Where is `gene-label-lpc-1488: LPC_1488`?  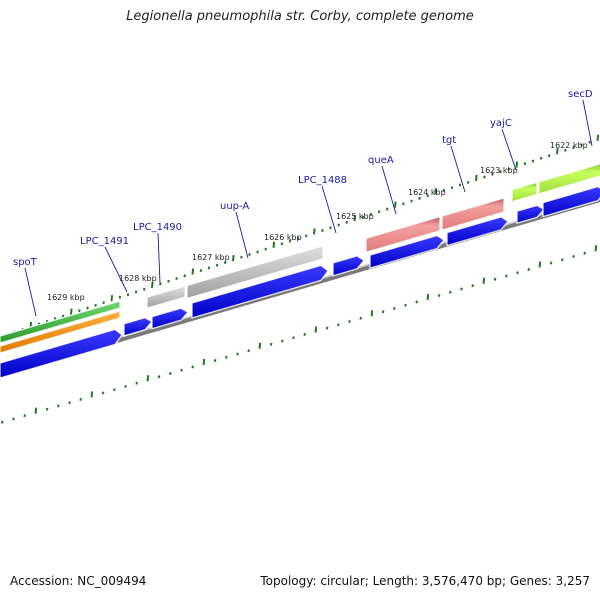 gene-label-lpc-1488: LPC_1488 is located at coordinates (322, 180).